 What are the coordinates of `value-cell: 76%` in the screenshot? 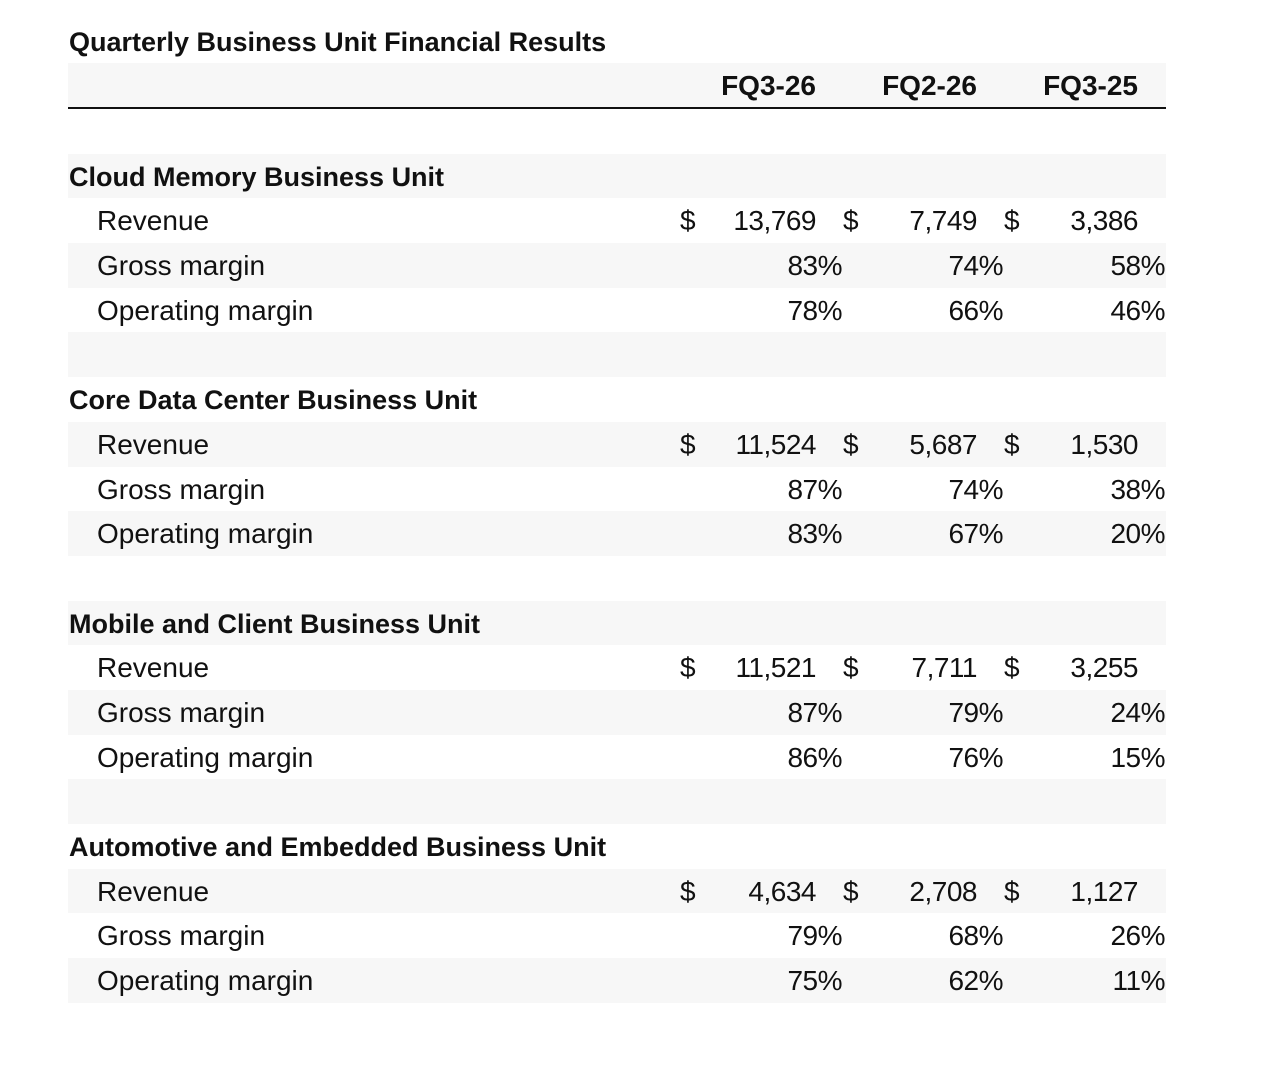 It's located at (975, 757).